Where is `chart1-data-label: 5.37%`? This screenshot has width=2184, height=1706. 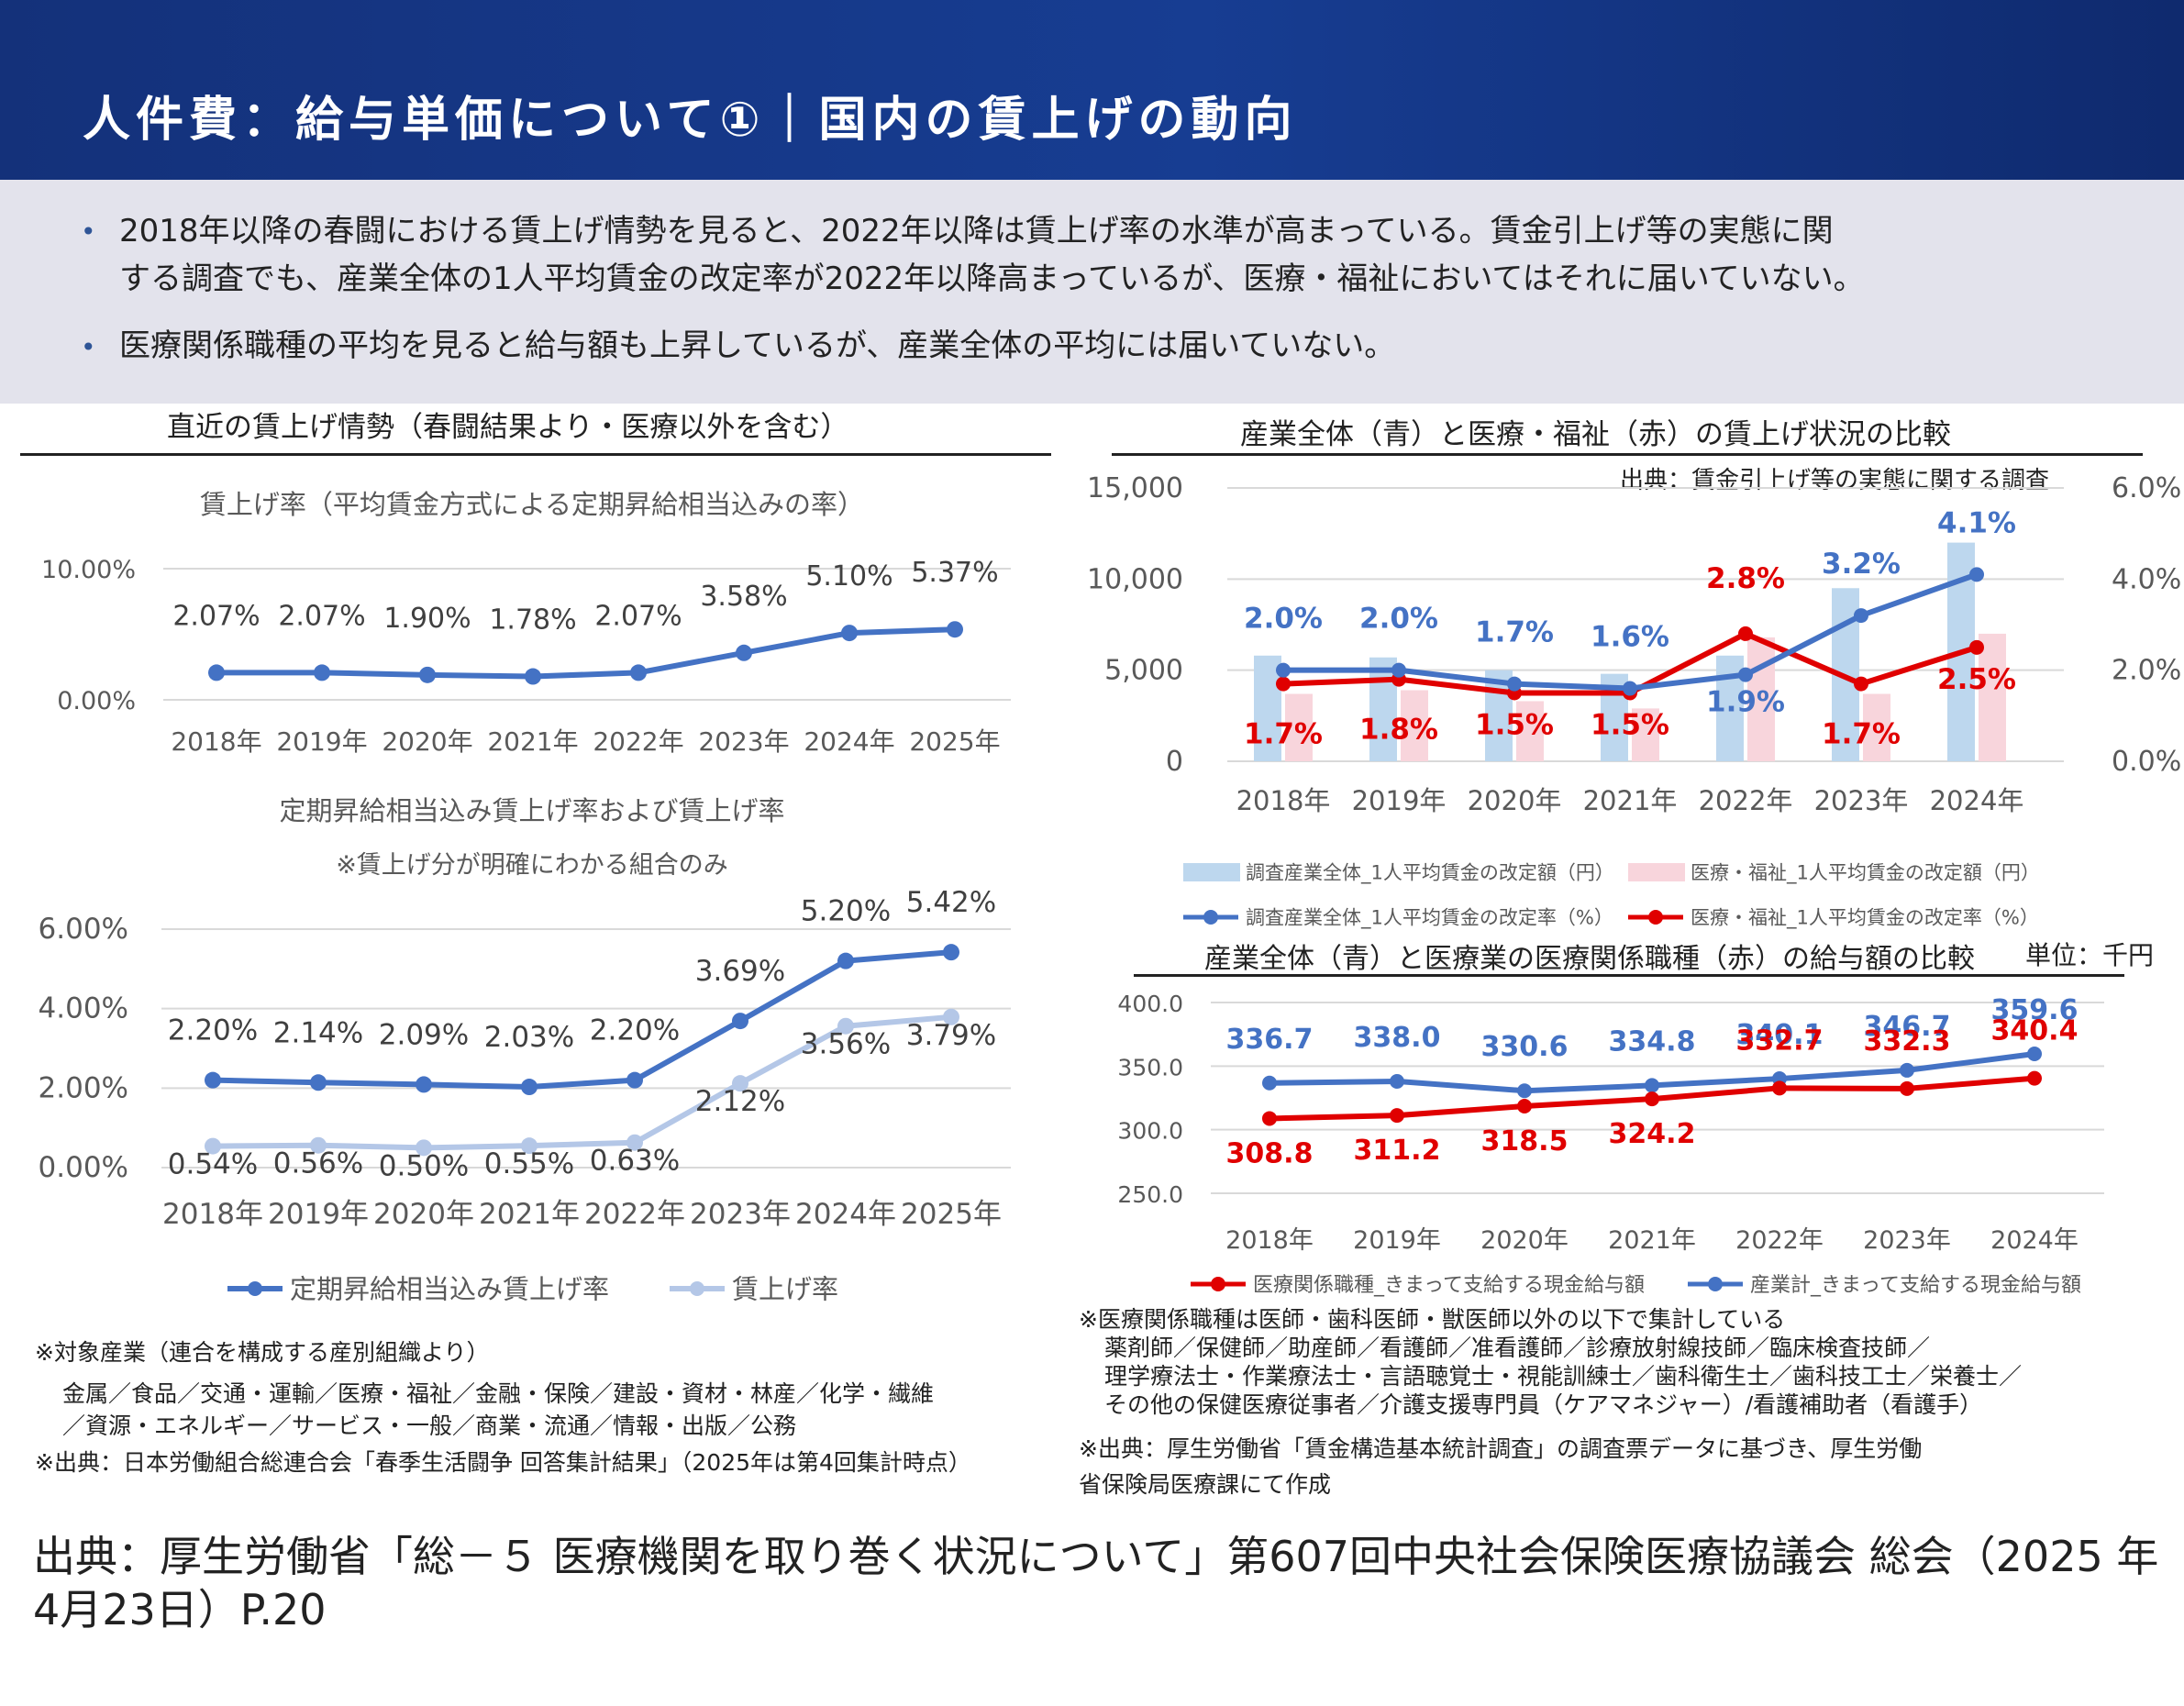
chart1-data-label: 5.37% is located at coordinates (954, 573).